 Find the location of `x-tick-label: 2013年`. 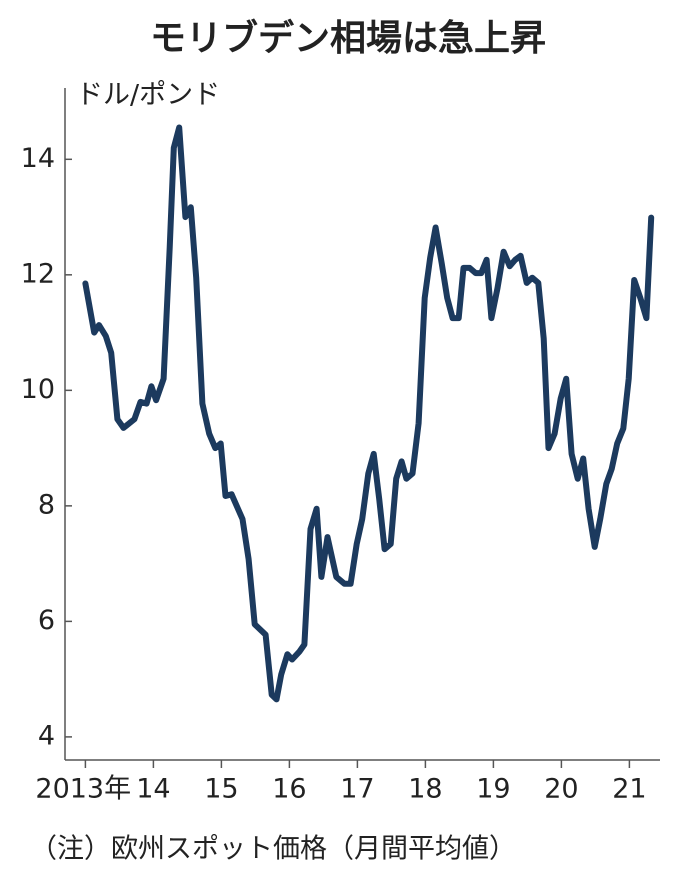

x-tick-label: 2013年 is located at coordinates (83, 789).